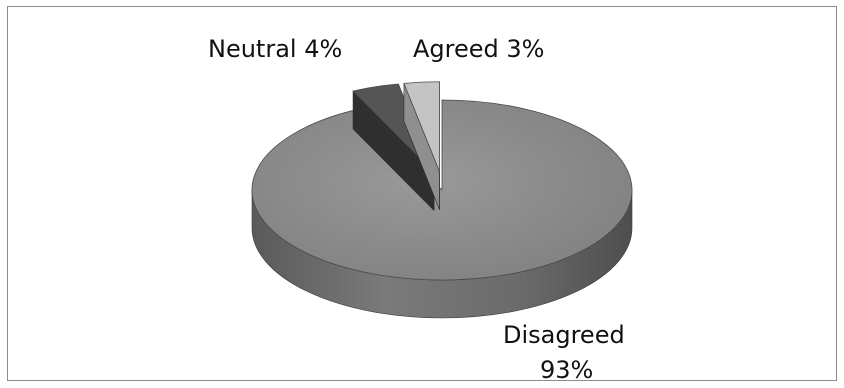  What do you see at coordinates (478, 49) in the screenshot?
I see `label-agreed: Agreed 3%` at bounding box center [478, 49].